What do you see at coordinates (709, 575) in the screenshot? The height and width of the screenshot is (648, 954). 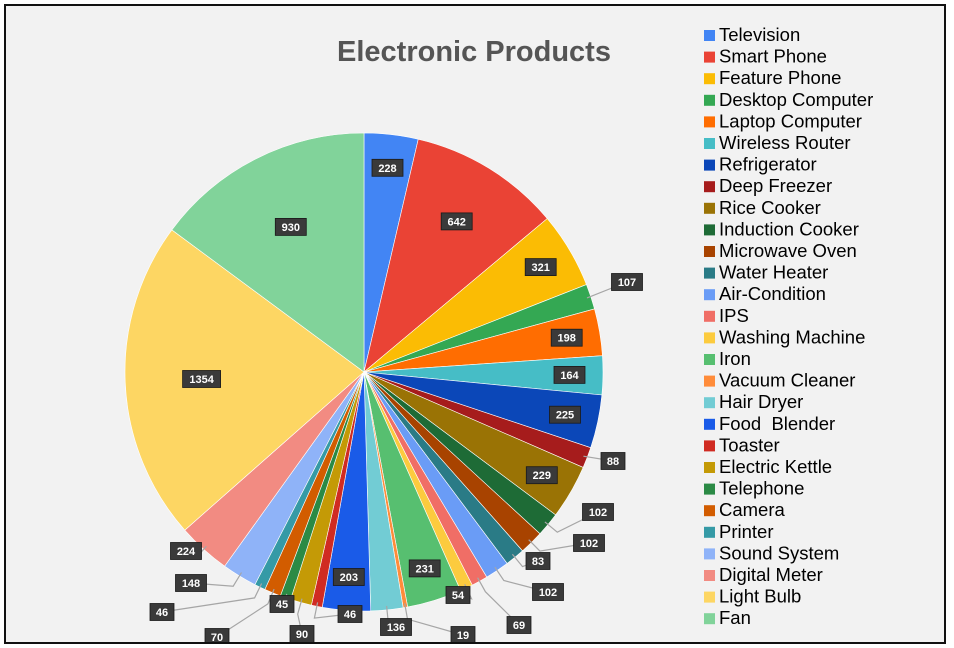 I see `legend-swatch-digital-meter` at bounding box center [709, 575].